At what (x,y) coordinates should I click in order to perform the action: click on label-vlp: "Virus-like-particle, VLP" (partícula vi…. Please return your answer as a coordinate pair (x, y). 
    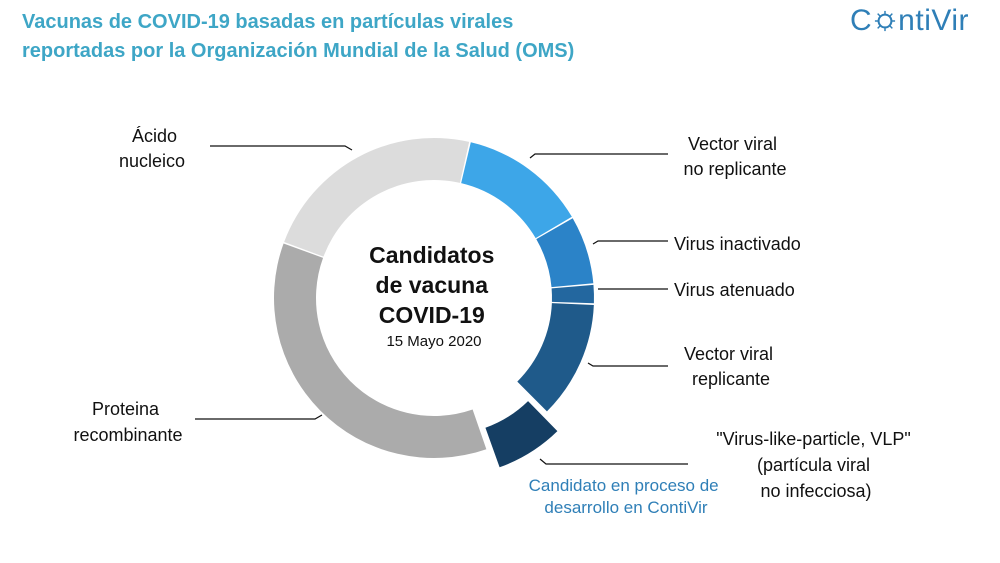
    Looking at the image, I should click on (816, 465).